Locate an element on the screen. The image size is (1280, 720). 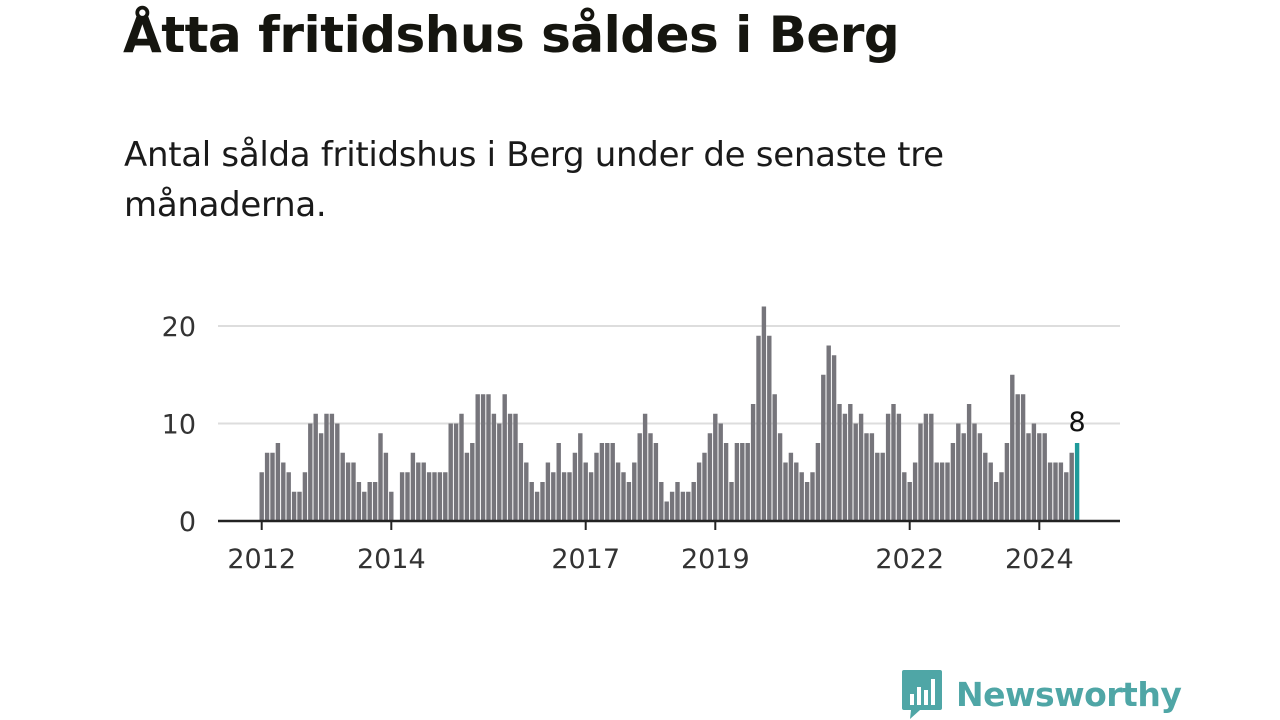
bar-chart-speech-bubble-icon is located at coordinates (922, 694).